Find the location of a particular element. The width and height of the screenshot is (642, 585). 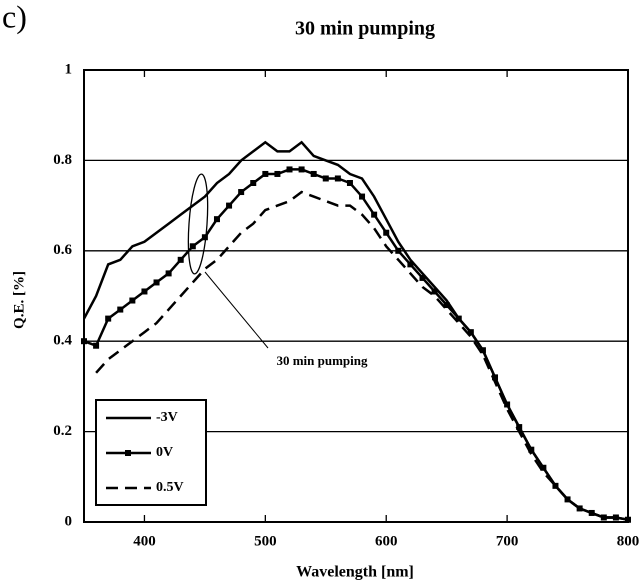

legend-label: 0.5V is located at coordinates (170, 487).